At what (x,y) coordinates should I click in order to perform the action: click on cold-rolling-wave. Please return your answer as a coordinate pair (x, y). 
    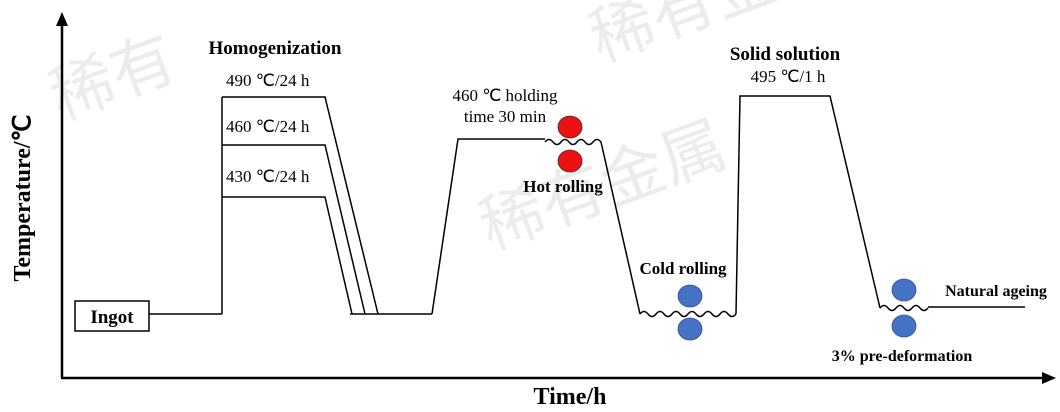
    Looking at the image, I should click on (688, 314).